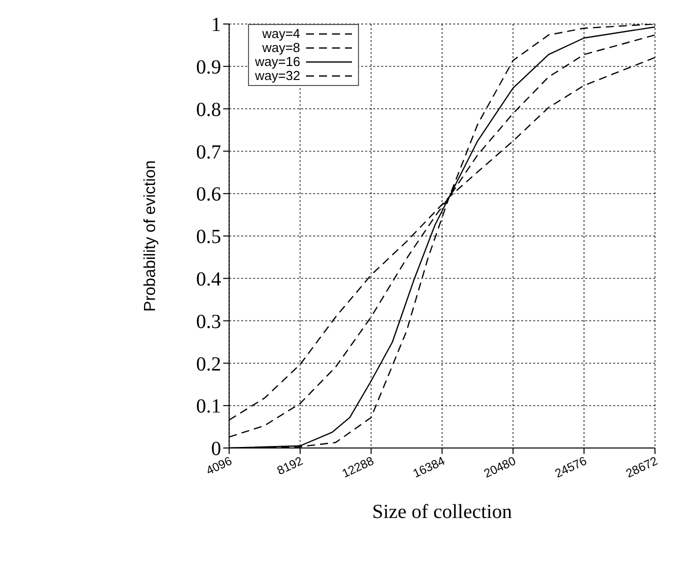 This screenshot has width=693, height=586. I want to click on legend-label: way=8, so click(281, 47).